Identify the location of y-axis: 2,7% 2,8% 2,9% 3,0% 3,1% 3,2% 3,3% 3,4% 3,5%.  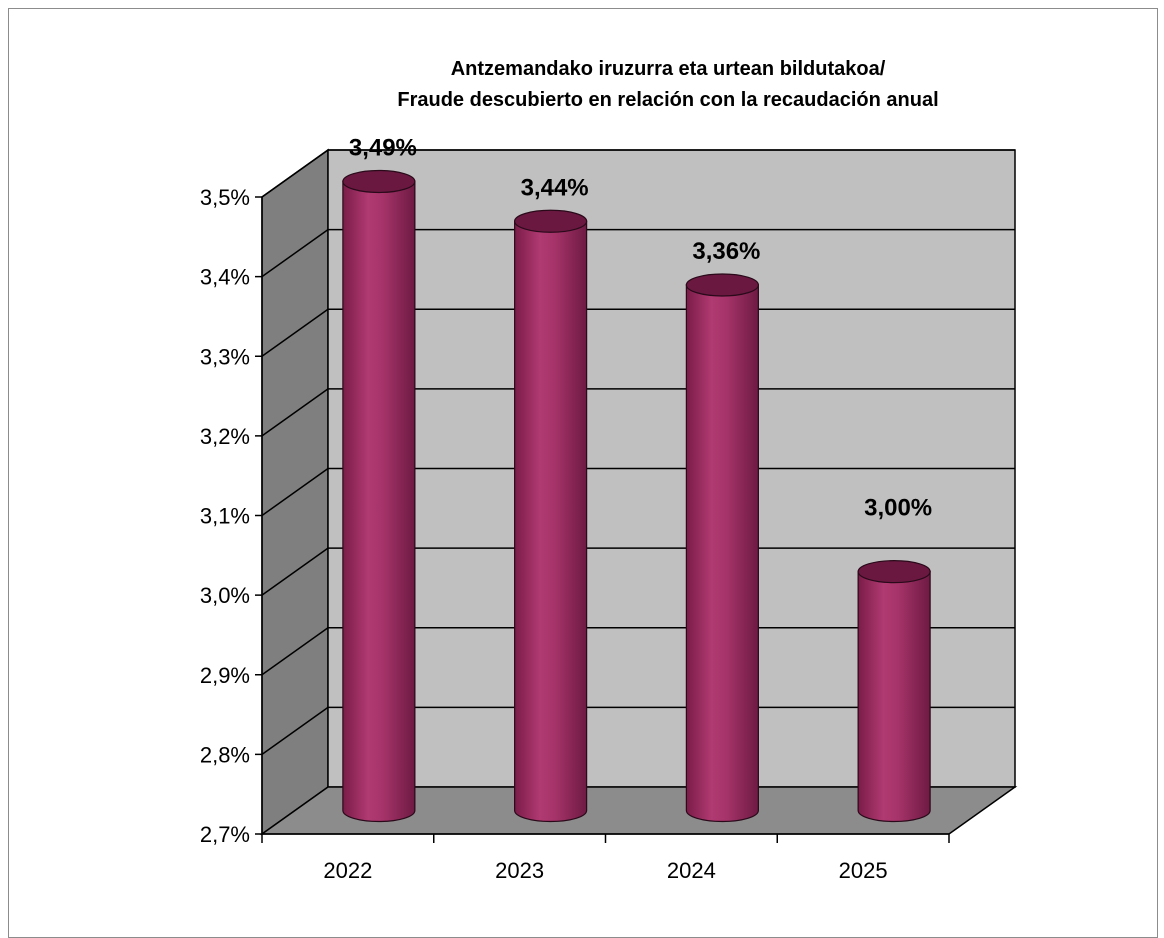
(231, 516).